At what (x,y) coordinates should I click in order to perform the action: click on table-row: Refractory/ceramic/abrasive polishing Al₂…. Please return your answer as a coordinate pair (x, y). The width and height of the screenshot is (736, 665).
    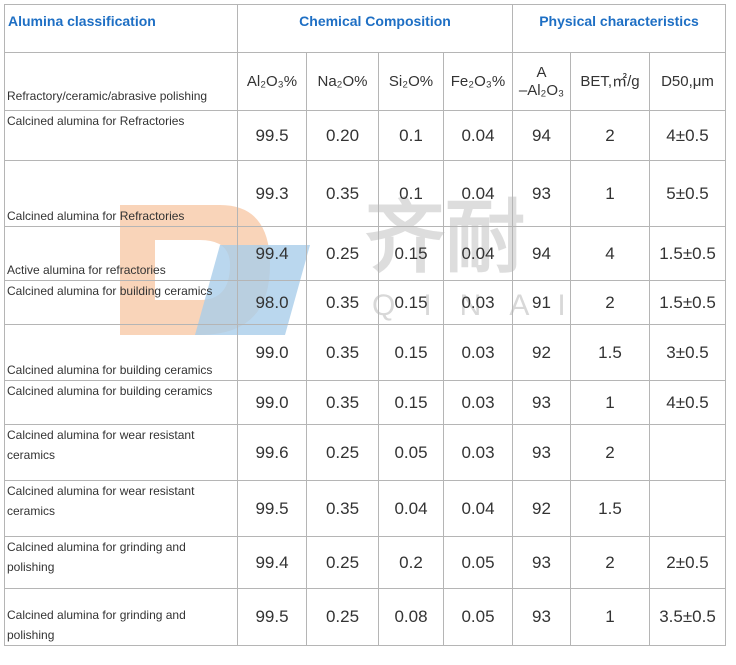
    Looking at the image, I should click on (365, 81).